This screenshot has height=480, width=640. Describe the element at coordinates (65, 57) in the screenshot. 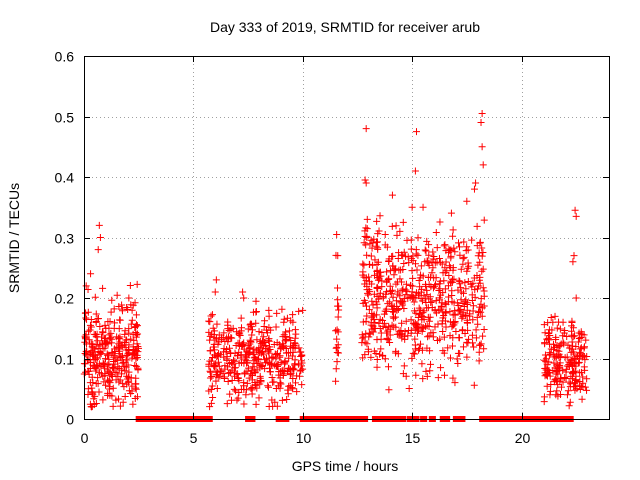

I see `y-tick-label: 0.6` at that location.